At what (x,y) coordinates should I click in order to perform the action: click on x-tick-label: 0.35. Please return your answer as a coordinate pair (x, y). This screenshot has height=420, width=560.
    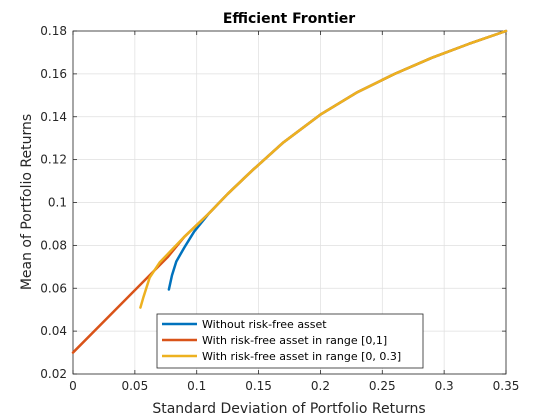
    Looking at the image, I should click on (506, 386).